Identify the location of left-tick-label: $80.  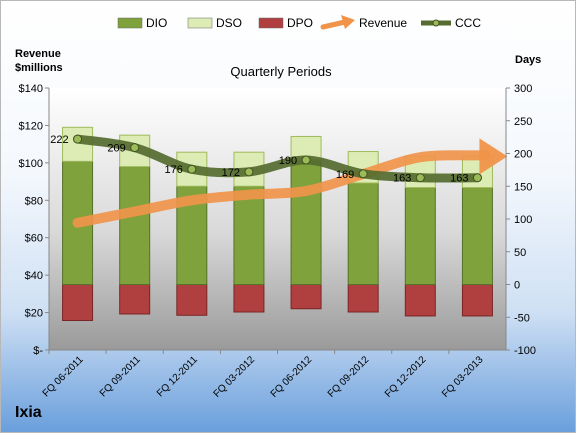
(34, 201).